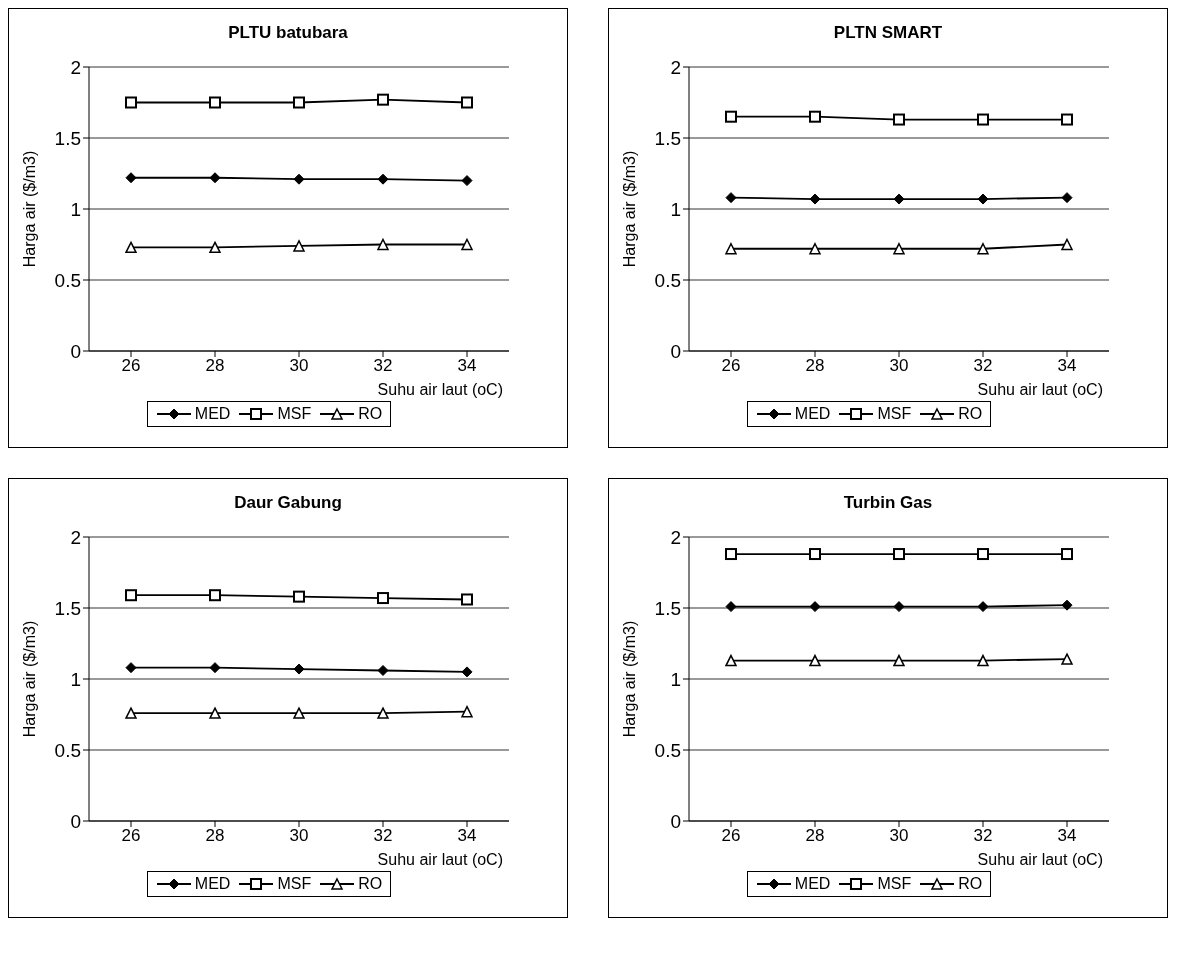 Image resolution: width=1185 pixels, height=971 pixels. I want to click on chart-title: PLTU batubara, so click(288, 33).